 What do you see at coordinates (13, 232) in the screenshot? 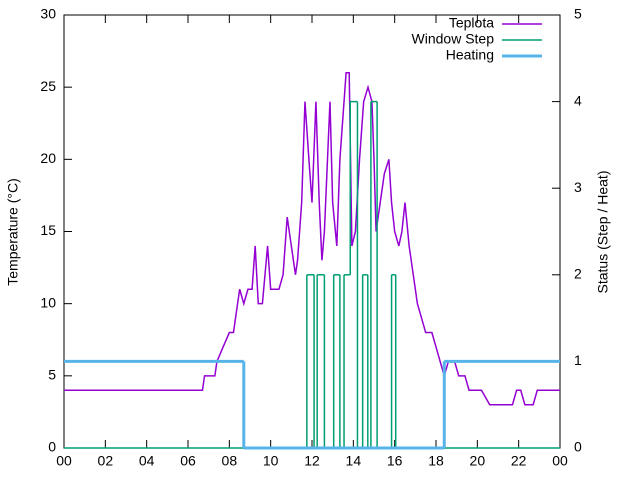
I see `y-axis-label: Temperature (°C)` at bounding box center [13, 232].